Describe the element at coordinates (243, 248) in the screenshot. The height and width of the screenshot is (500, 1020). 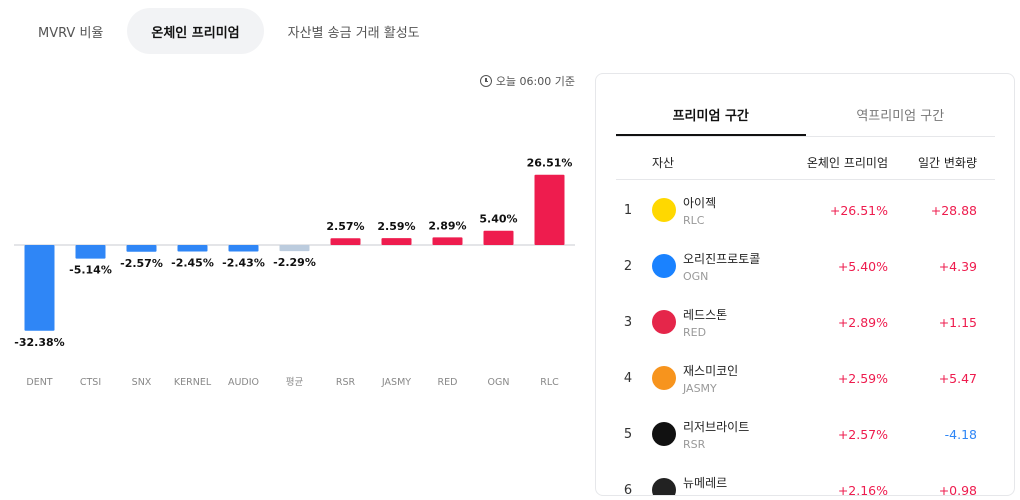
I see `bar-audio` at that location.